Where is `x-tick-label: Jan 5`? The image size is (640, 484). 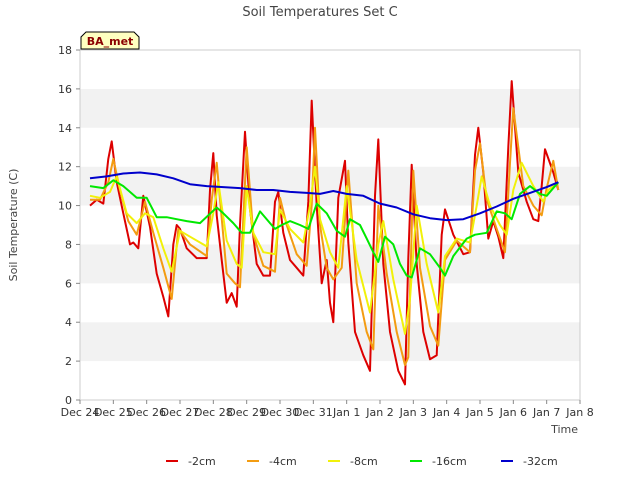 x-tick-label: Jan 5 is located at coordinates (479, 412).